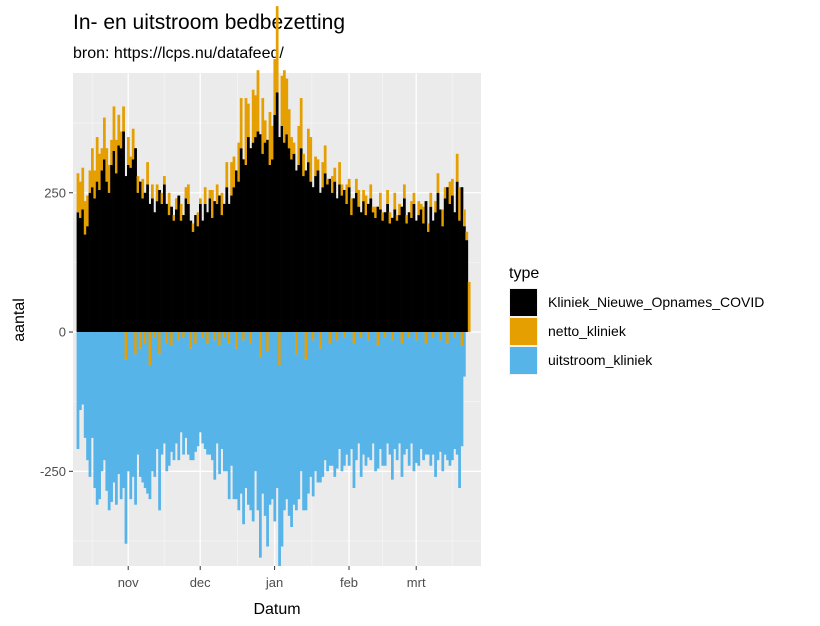 This screenshot has width=820, height=626. What do you see at coordinates (55, 192) in the screenshot?
I see `y-tick-label: 250` at bounding box center [55, 192].